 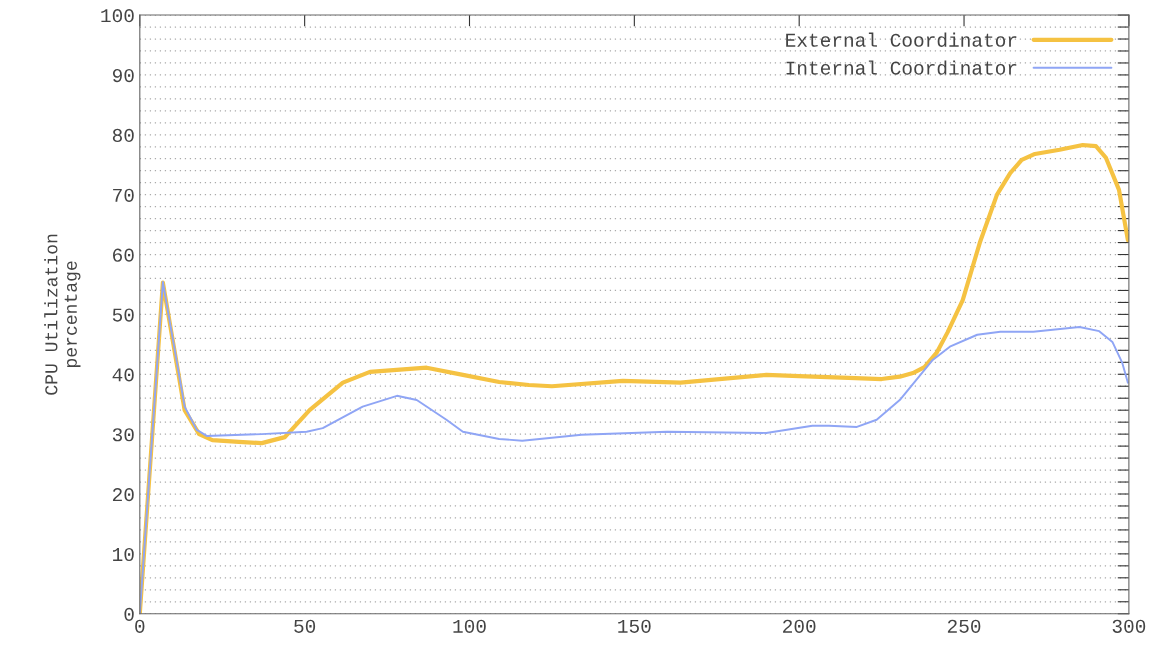 I want to click on y-tick-label: 30, so click(x=123, y=435).